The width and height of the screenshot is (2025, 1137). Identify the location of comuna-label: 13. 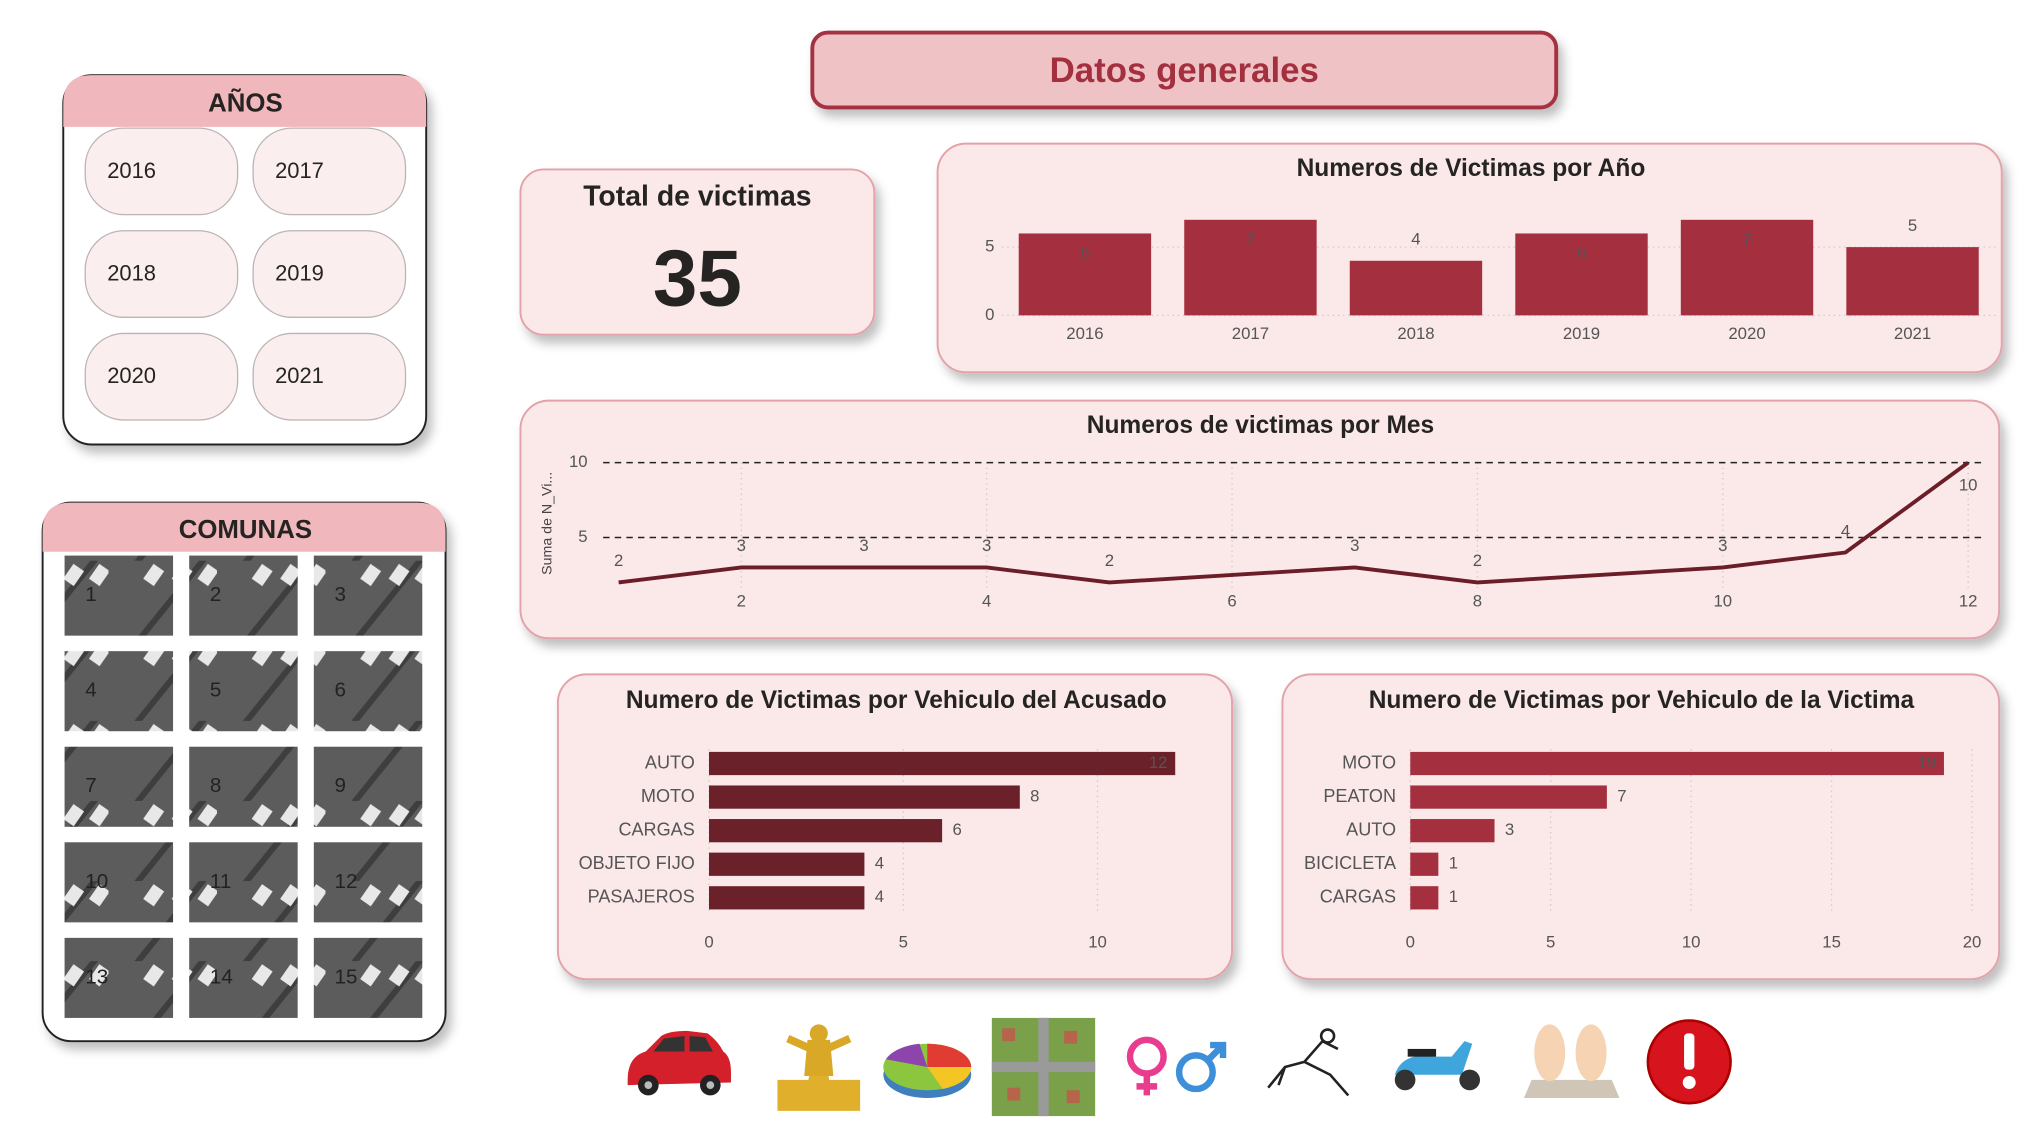
(96, 976).